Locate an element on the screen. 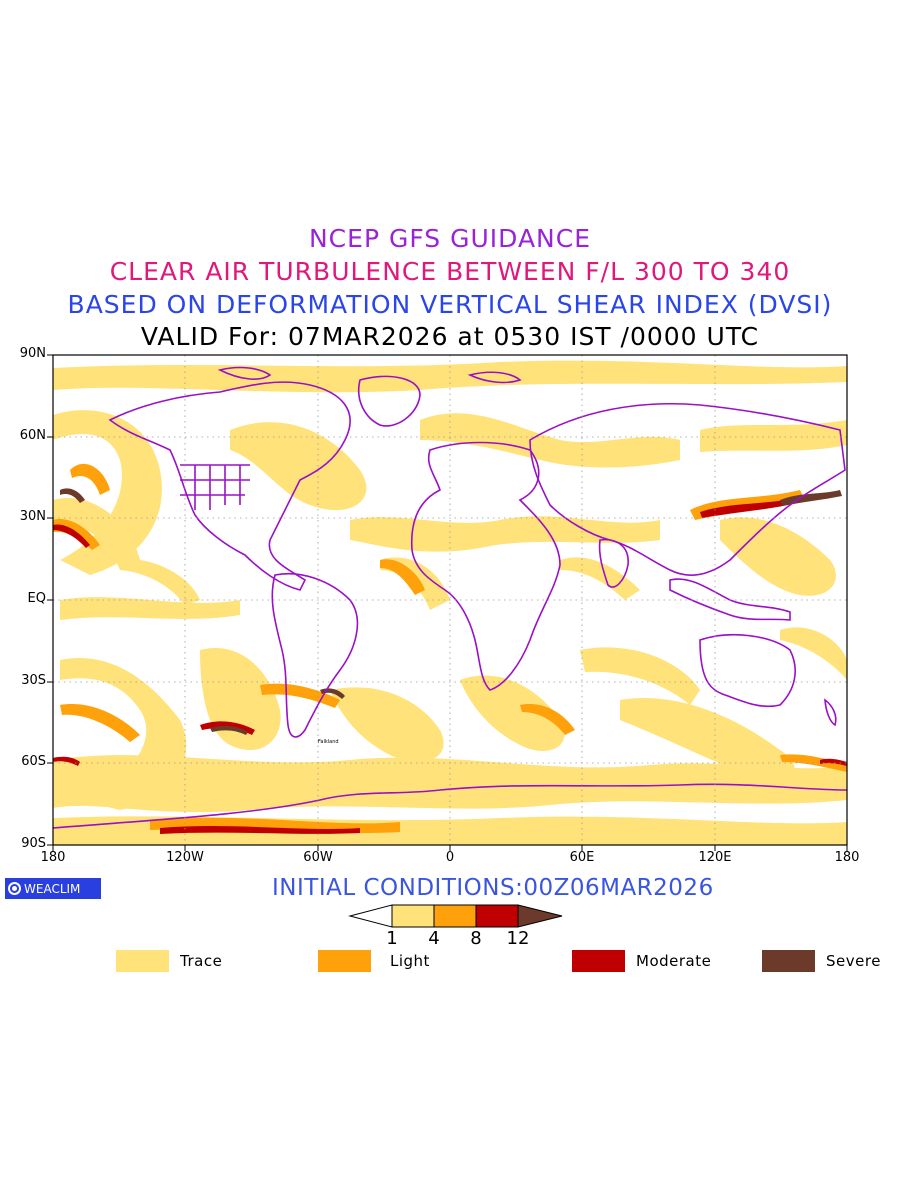  legend-moderate: Moderate is located at coordinates (641, 961).